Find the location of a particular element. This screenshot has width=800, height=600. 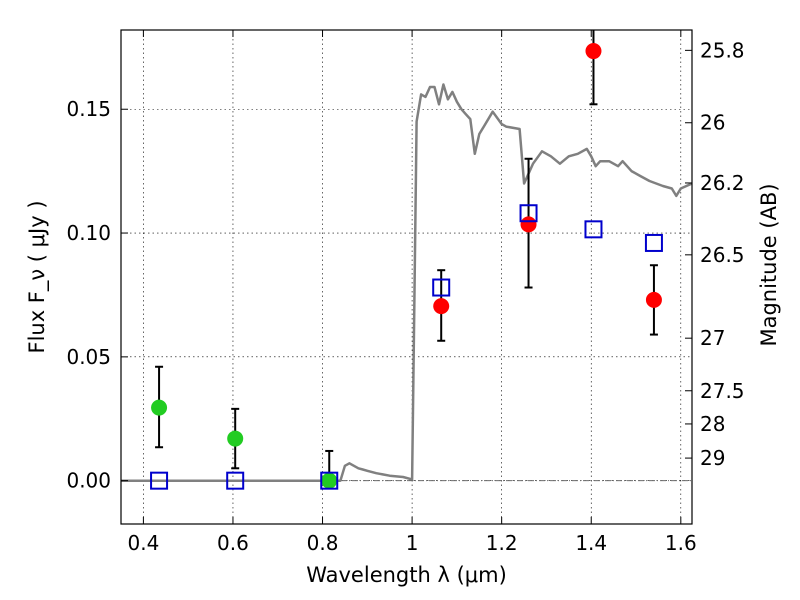

right-tick-label: 28 is located at coordinates (712, 424).